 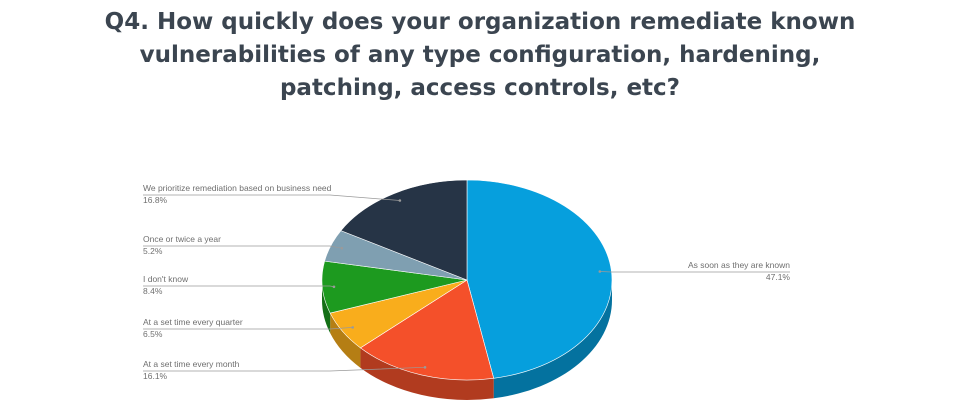 I want to click on leader-dot-i-don-t-know, so click(x=334, y=287).